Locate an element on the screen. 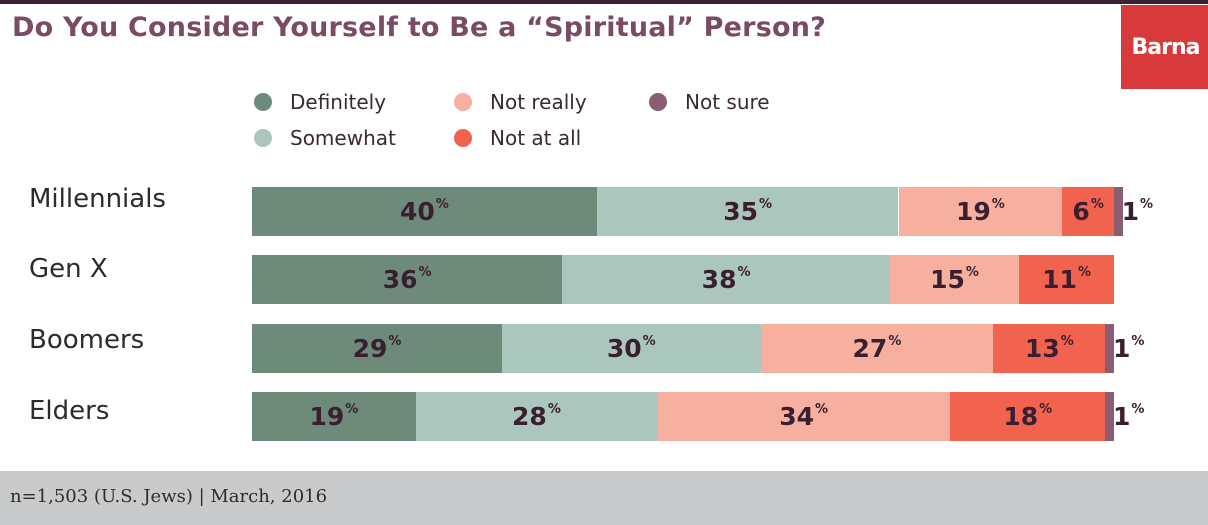 Image resolution: width=1208 pixels, height=525 pixels. data-label: 18 is located at coordinates (1021, 416).